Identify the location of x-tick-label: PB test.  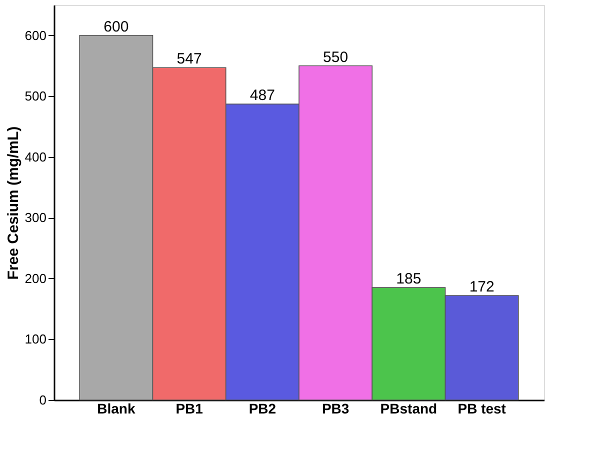
(482, 408).